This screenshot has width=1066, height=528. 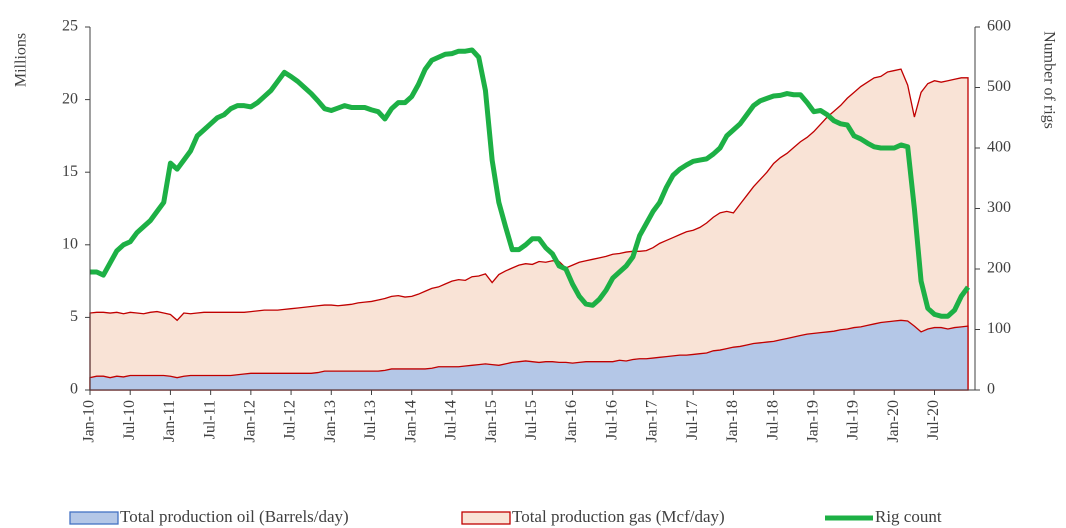 What do you see at coordinates (999, 26) in the screenshot?
I see `y2-tick-label: 600` at bounding box center [999, 26].